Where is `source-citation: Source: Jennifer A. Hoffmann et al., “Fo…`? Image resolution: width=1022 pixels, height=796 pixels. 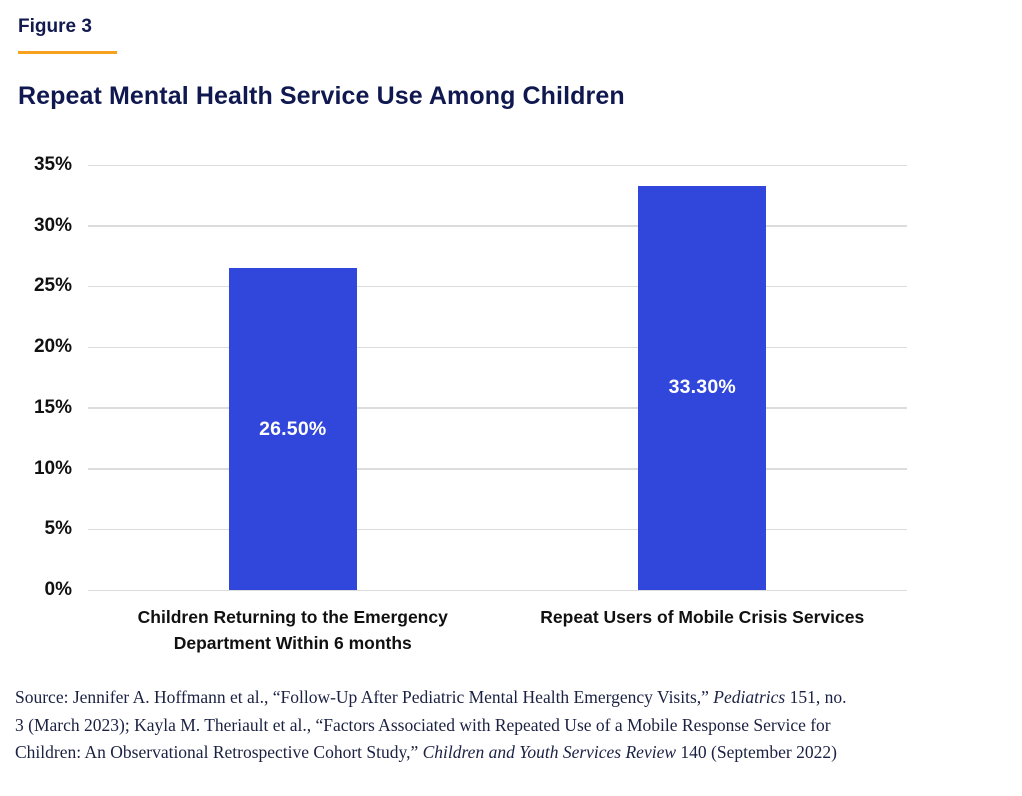
source-citation: Source: Jennifer A. Hoffmann et al., “Fo… is located at coordinates (512, 725).